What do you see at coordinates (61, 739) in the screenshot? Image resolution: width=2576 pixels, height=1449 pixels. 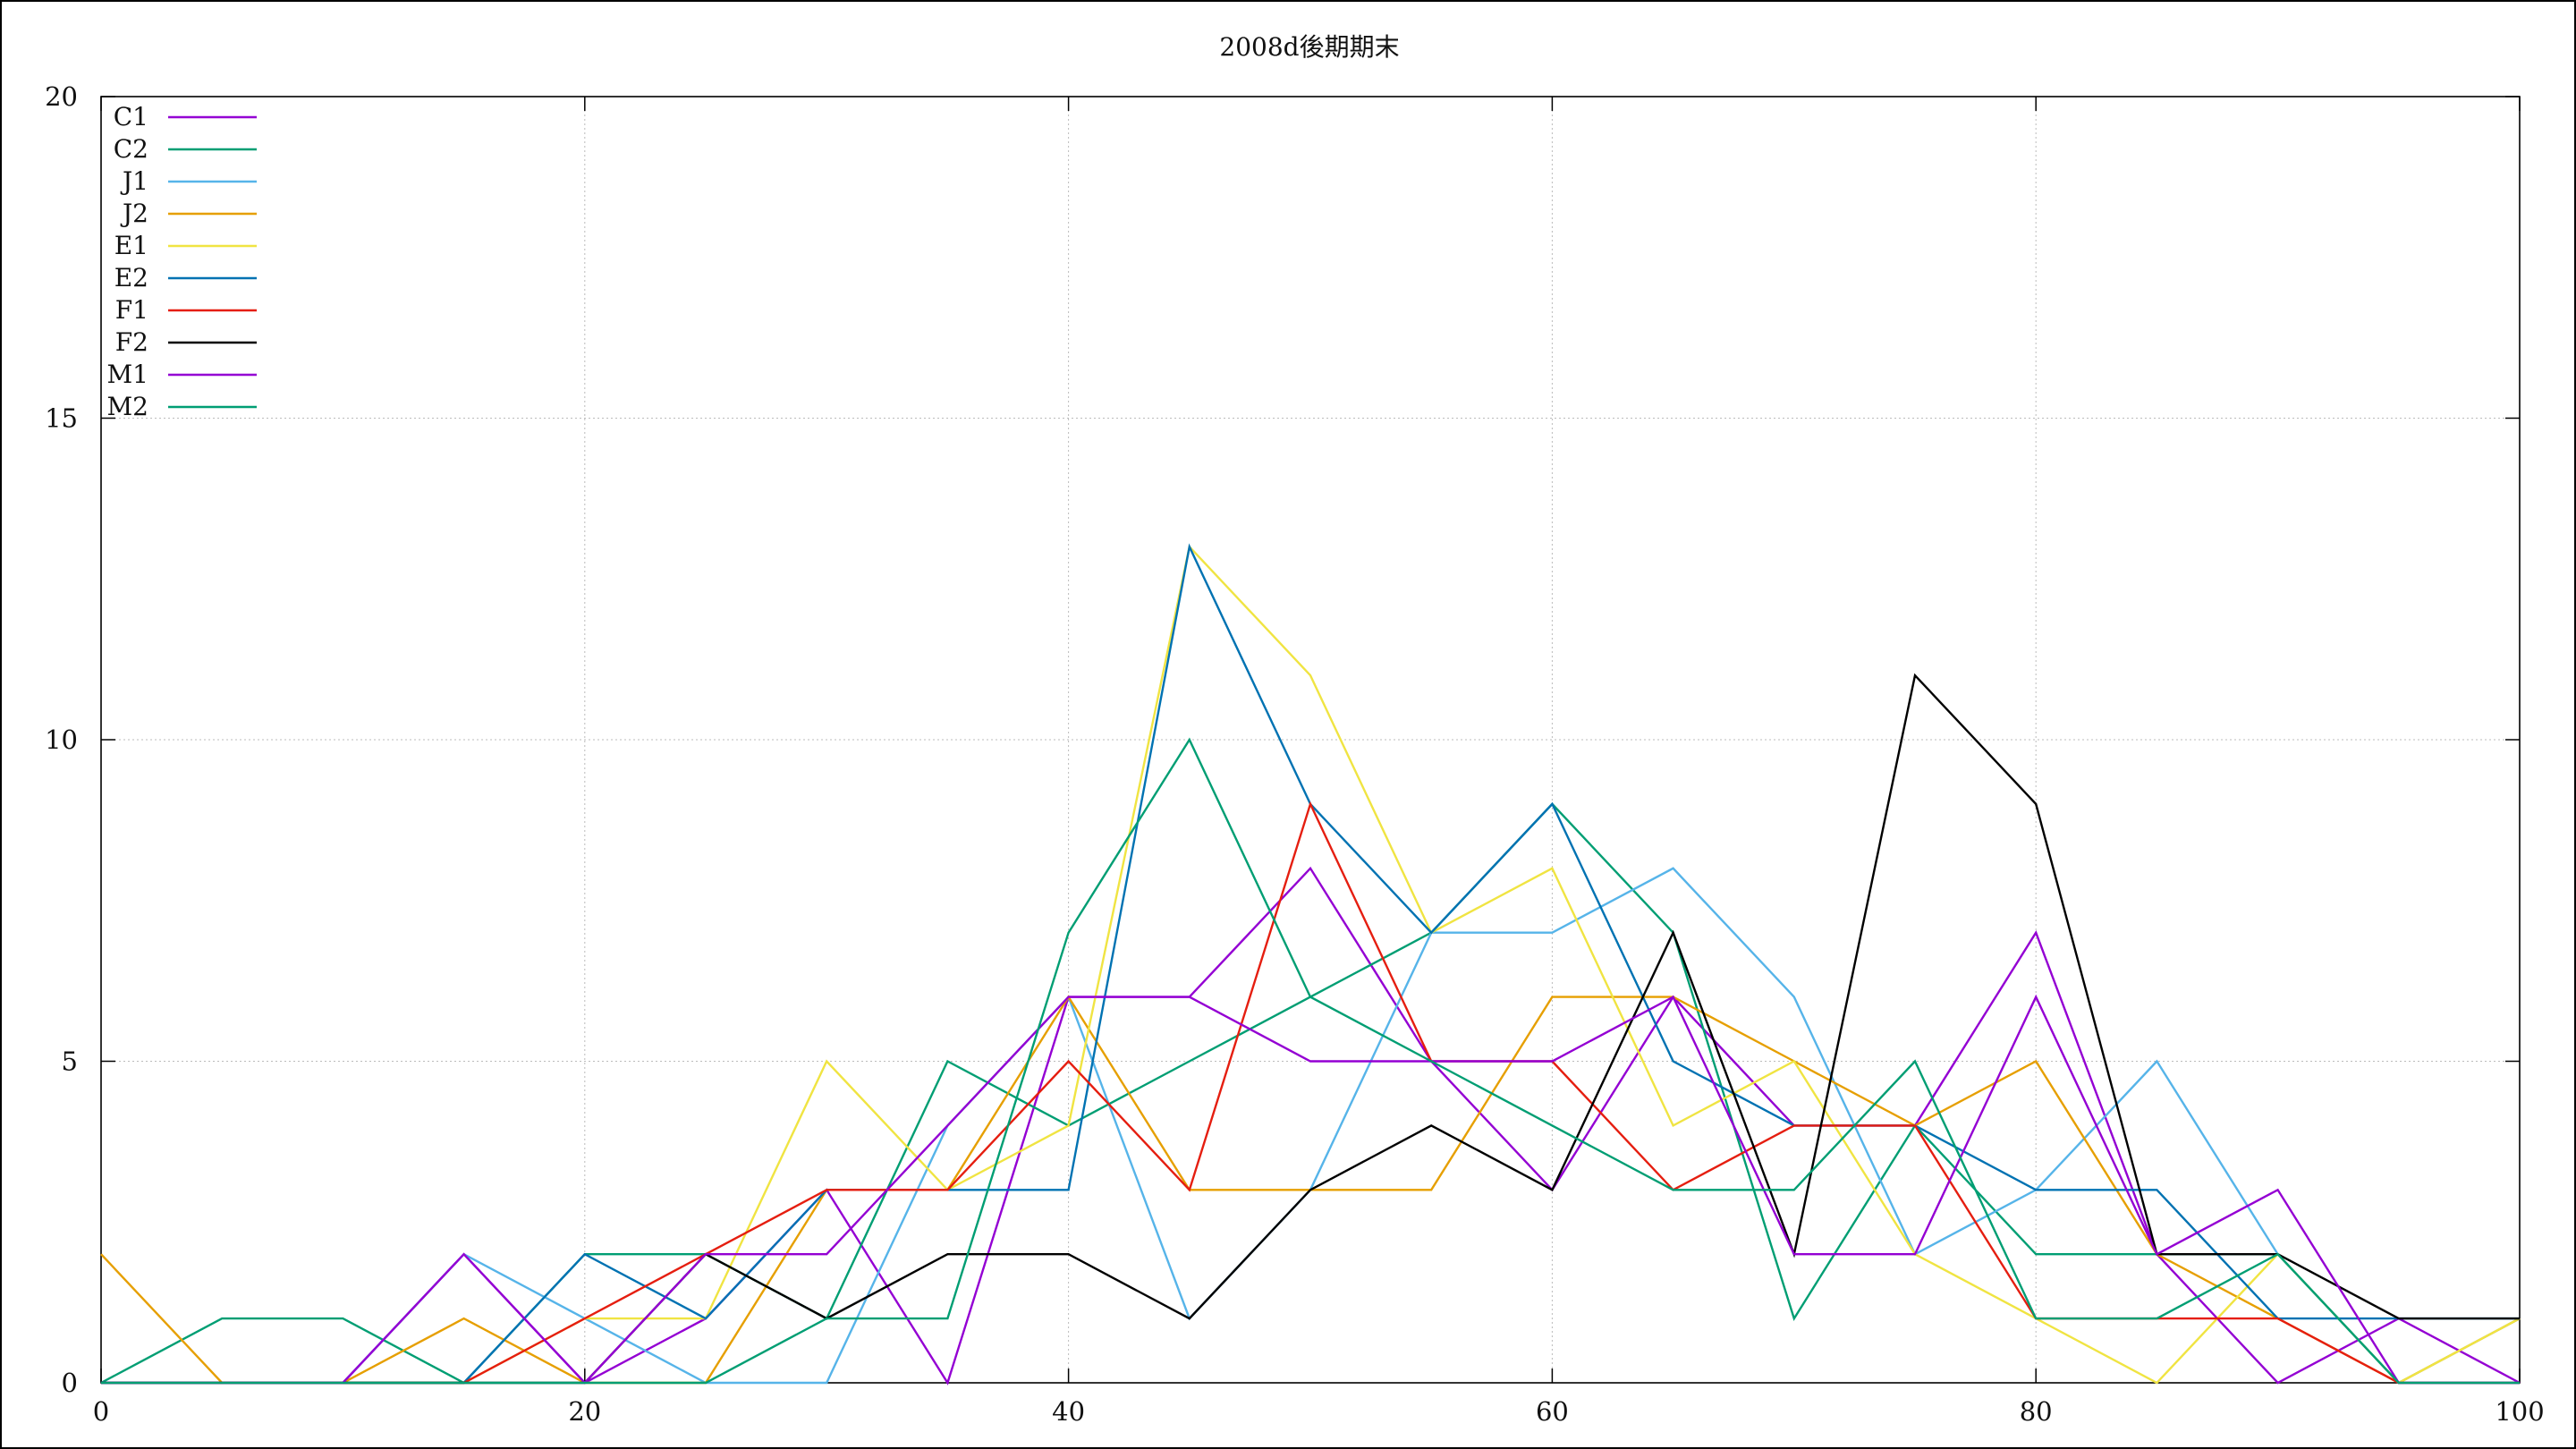 I see `y-tick-label: 10` at bounding box center [61, 739].